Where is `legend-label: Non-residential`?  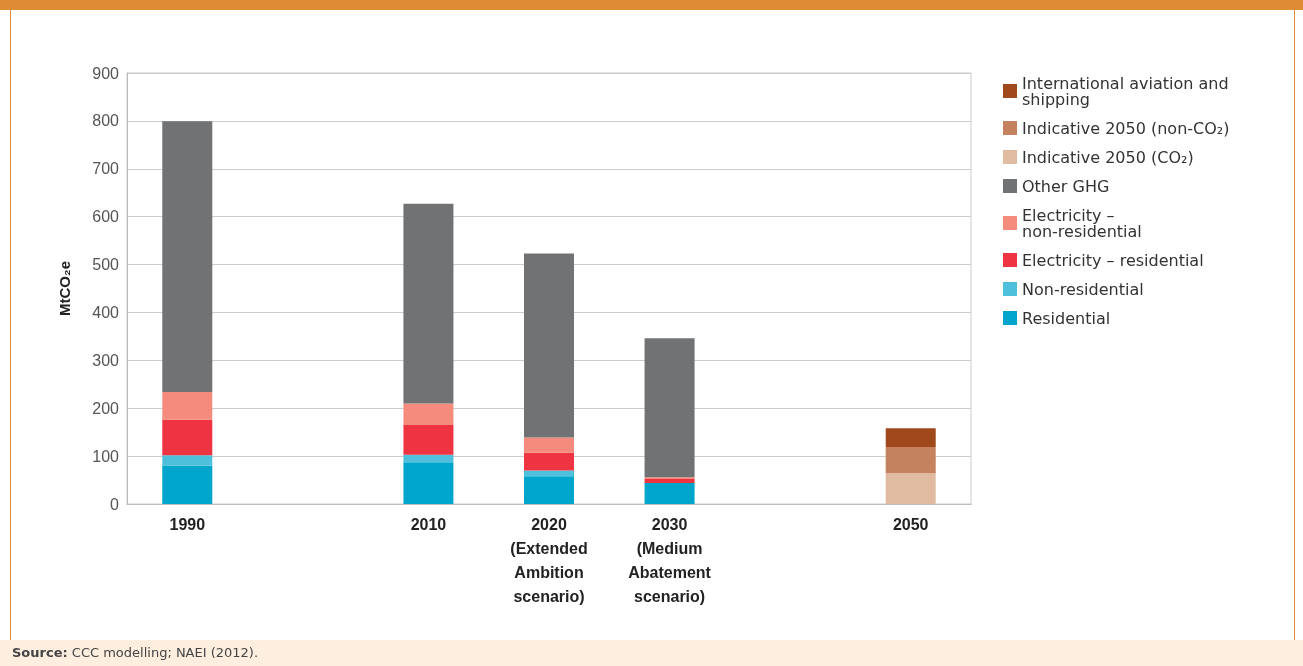
legend-label: Non-residential is located at coordinates (1083, 289).